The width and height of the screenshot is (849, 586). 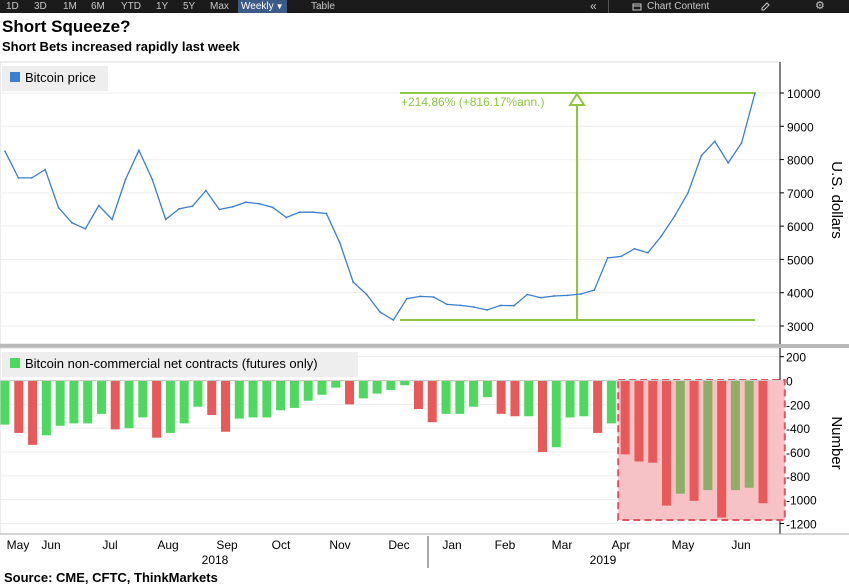 What do you see at coordinates (12, 6) in the screenshot?
I see `period-1d-button: 1D` at bounding box center [12, 6].